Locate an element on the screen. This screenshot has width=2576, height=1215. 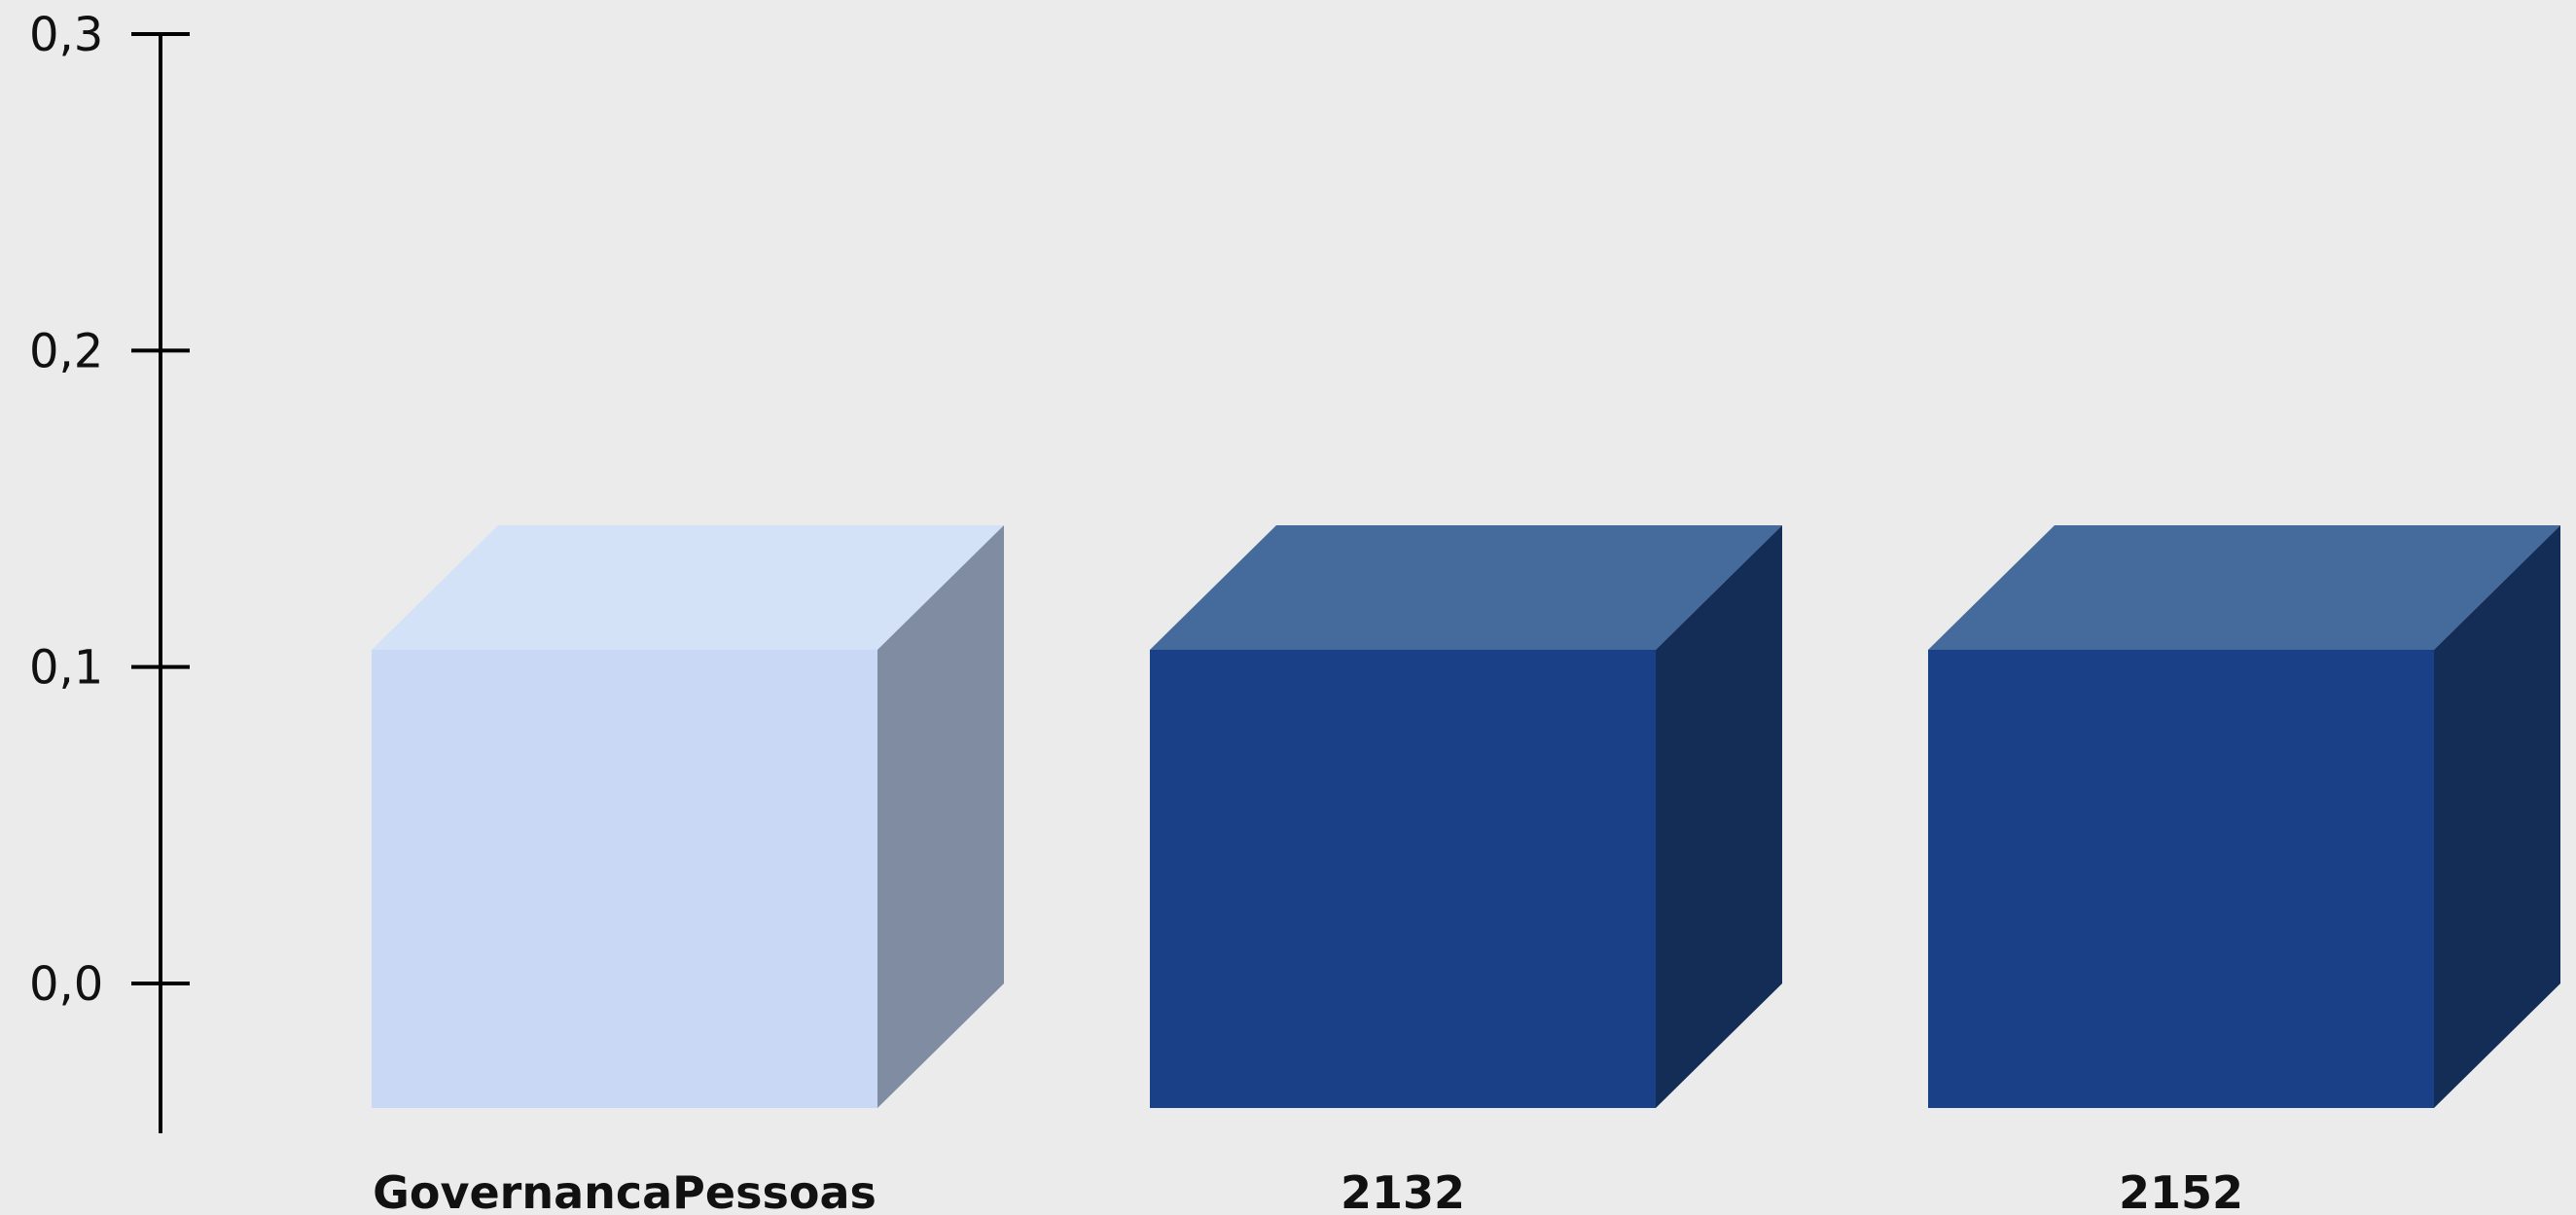
y-tick-label: 0,2 is located at coordinates (66, 351).